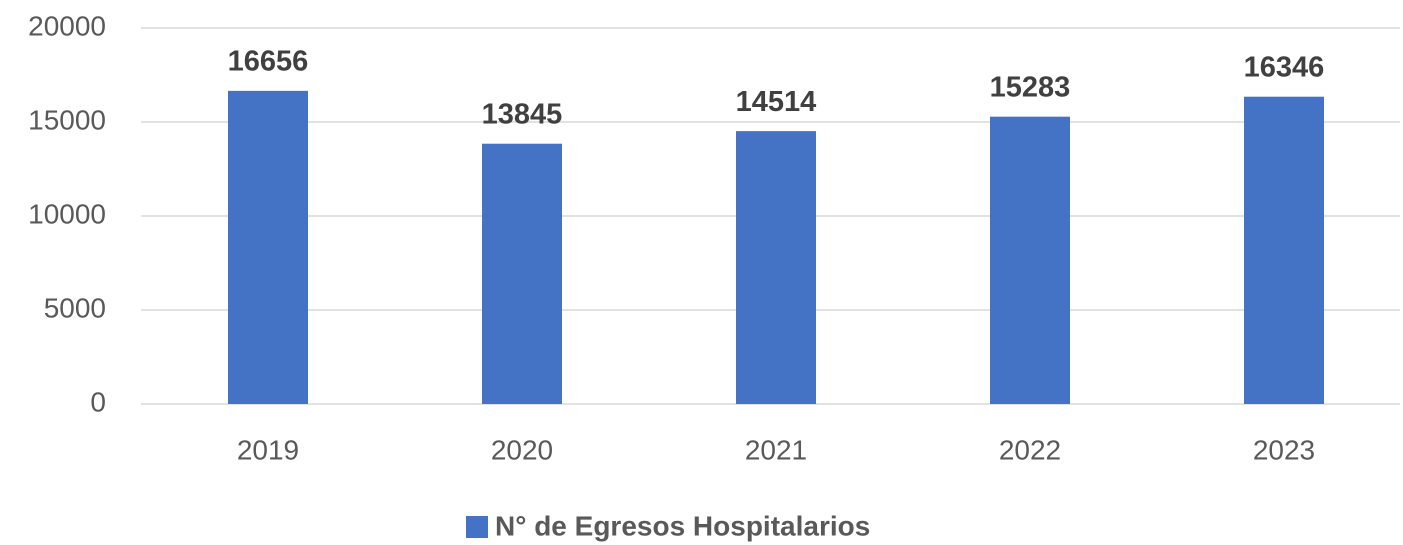 Image resolution: width=1403 pixels, height=545 pixels. Describe the element at coordinates (67, 213) in the screenshot. I see `y-tick-label: 10000` at that location.